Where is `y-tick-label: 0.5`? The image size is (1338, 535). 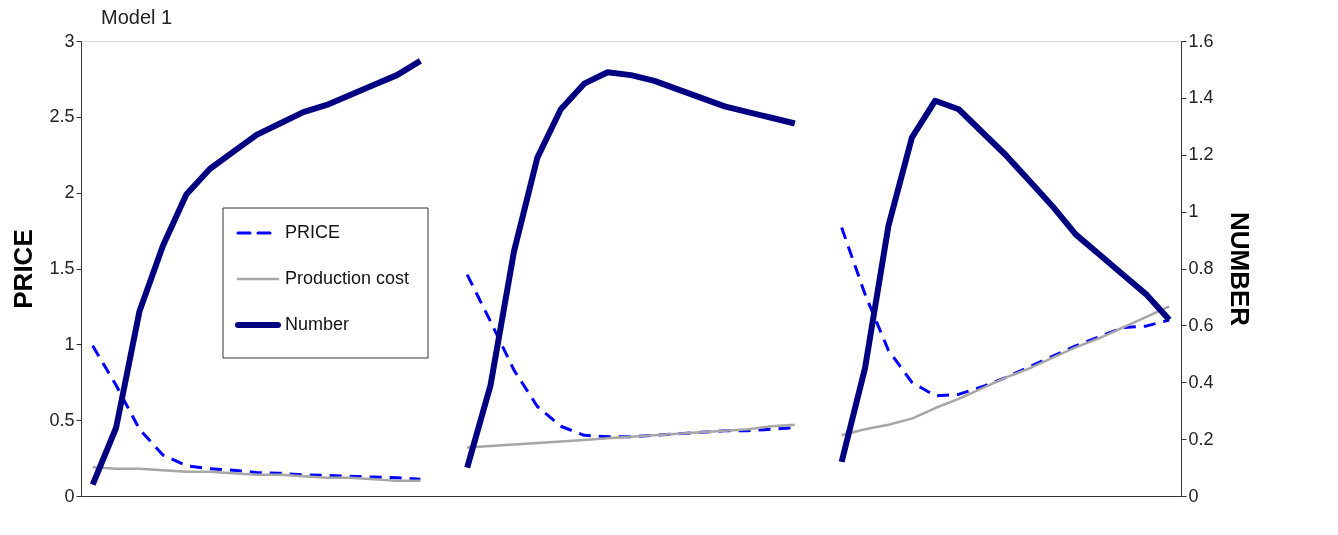
y-tick-label: 0.5 is located at coordinates (62, 419).